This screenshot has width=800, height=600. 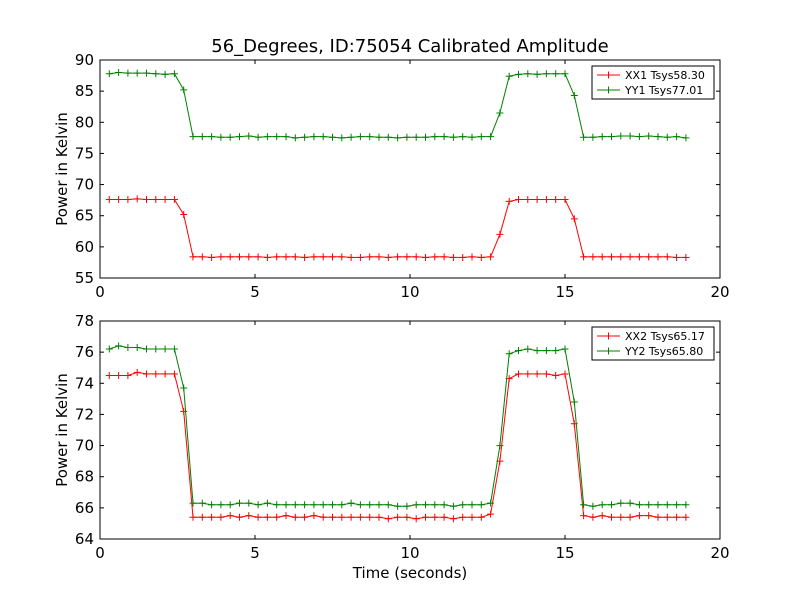 I want to click on bottom-legend-box, so click(x=653, y=343).